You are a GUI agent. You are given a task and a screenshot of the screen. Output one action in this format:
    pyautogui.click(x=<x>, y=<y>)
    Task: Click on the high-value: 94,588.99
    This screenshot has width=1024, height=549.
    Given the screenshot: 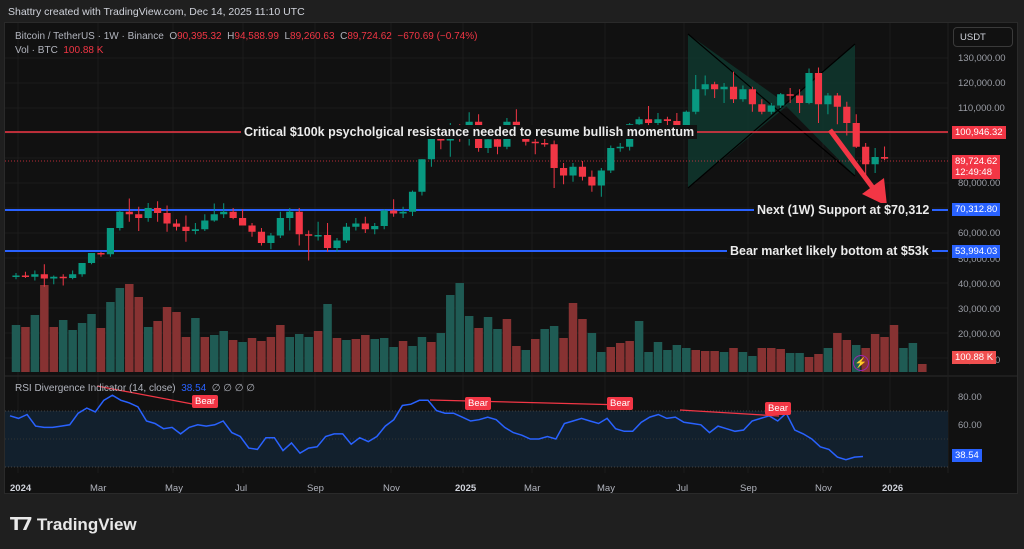 What is the action you would take?
    pyautogui.click(x=256, y=36)
    